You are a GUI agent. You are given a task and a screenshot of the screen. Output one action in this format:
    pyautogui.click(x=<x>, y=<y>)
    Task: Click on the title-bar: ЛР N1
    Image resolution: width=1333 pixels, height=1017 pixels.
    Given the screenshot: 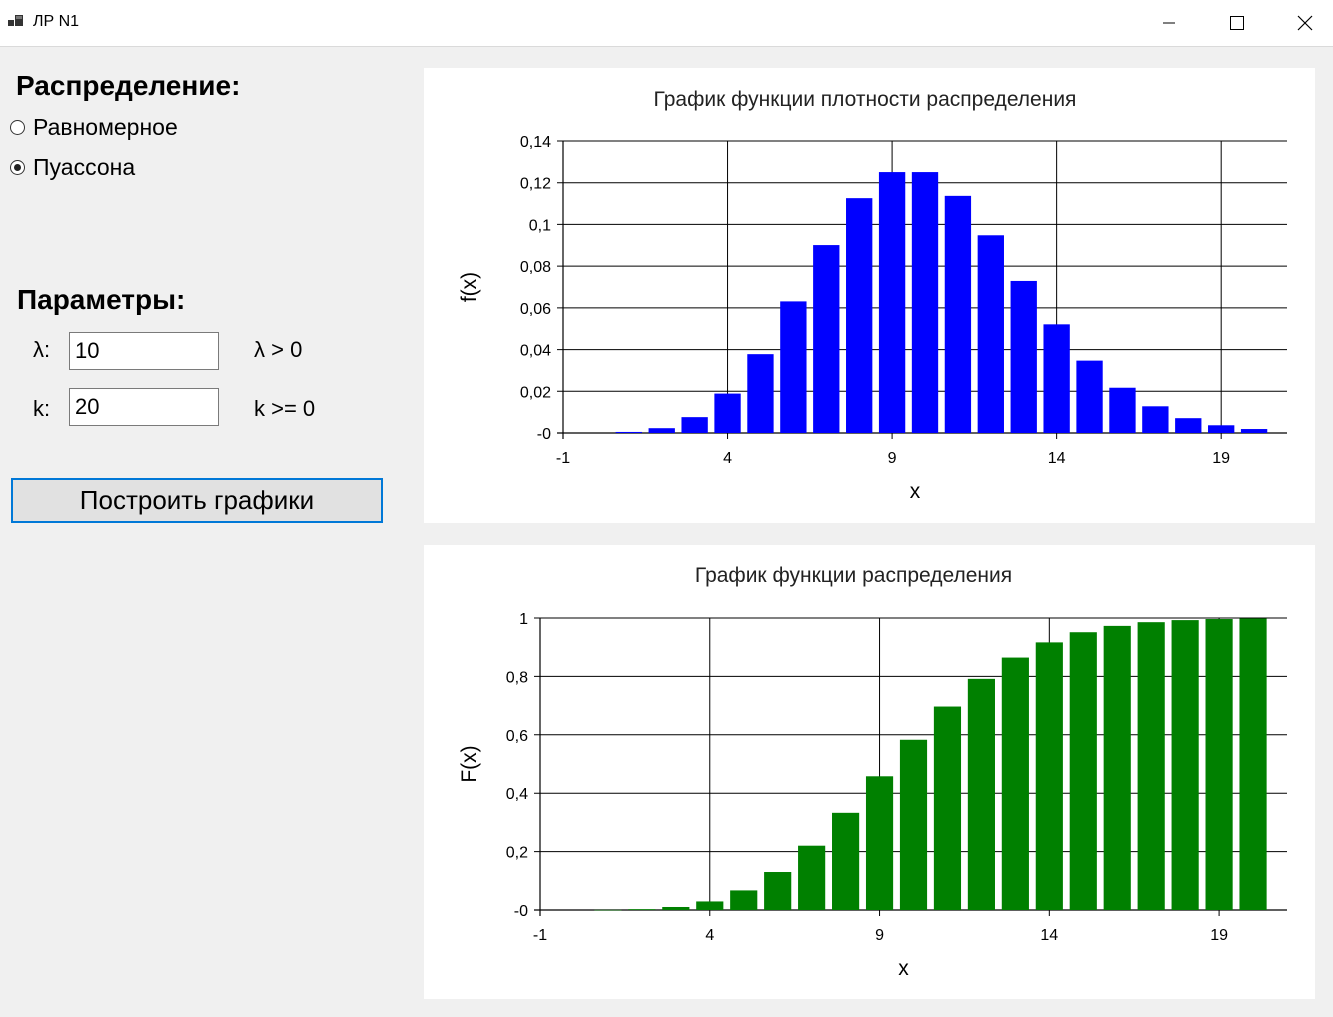 What is the action you would take?
    pyautogui.click(x=666, y=23)
    